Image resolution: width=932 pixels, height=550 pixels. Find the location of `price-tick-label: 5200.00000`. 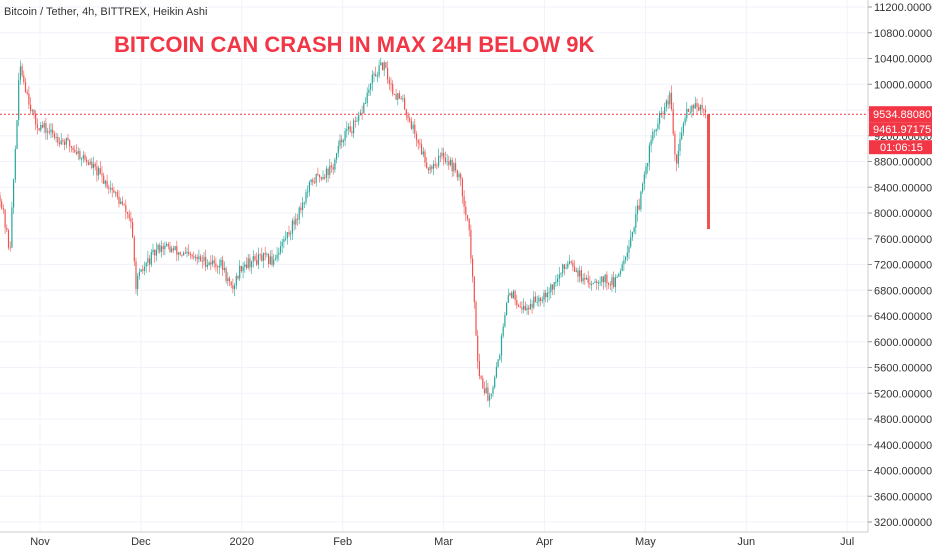

price-tick-label: 5200.00000 is located at coordinates (903, 394).